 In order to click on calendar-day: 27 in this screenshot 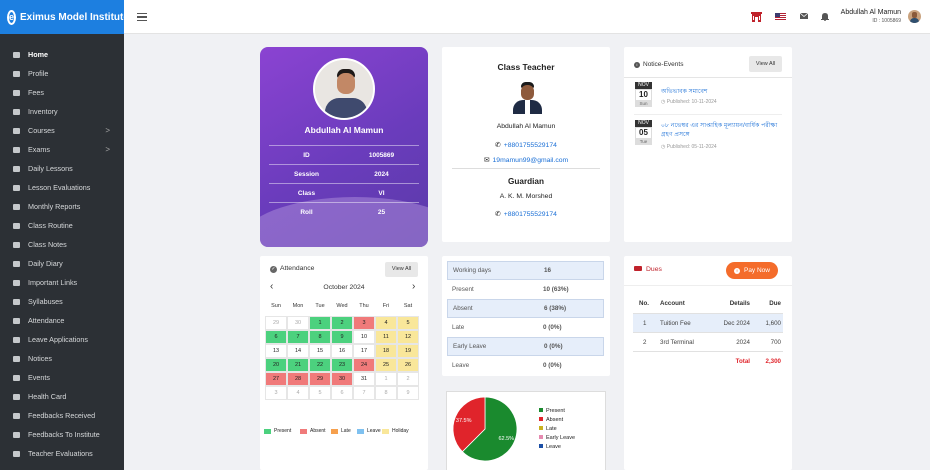, I will do `click(276, 379)`.